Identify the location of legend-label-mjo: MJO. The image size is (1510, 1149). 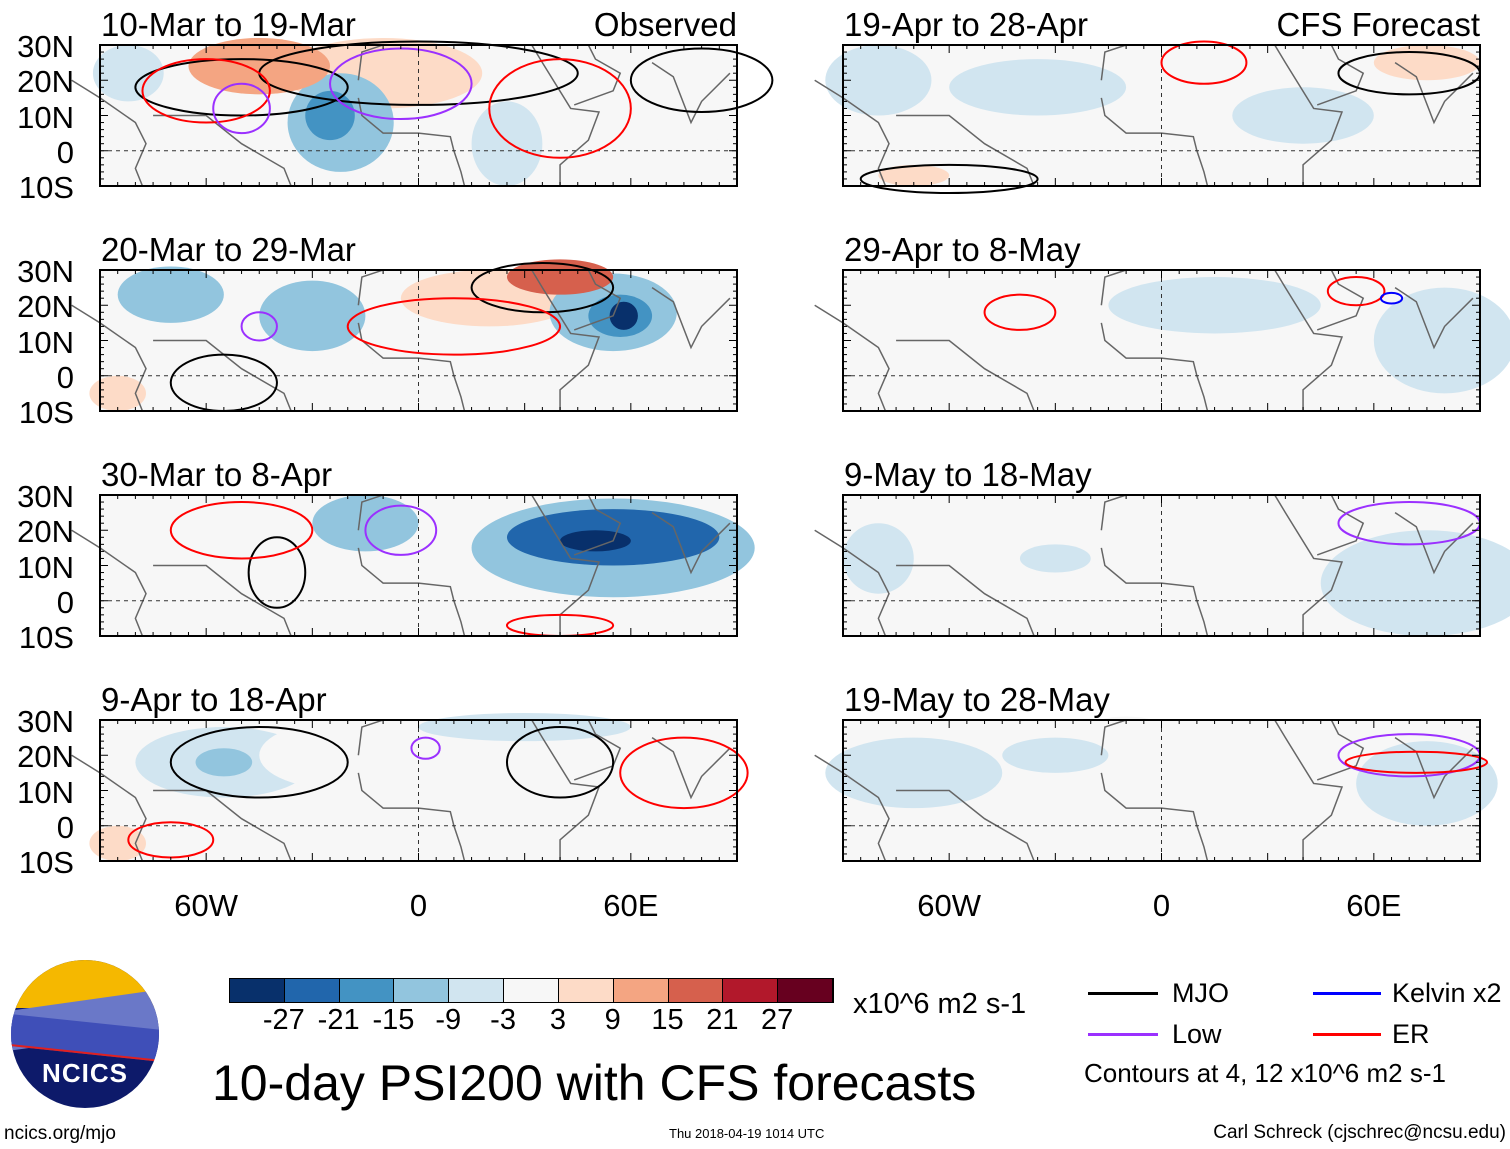
(1200, 993).